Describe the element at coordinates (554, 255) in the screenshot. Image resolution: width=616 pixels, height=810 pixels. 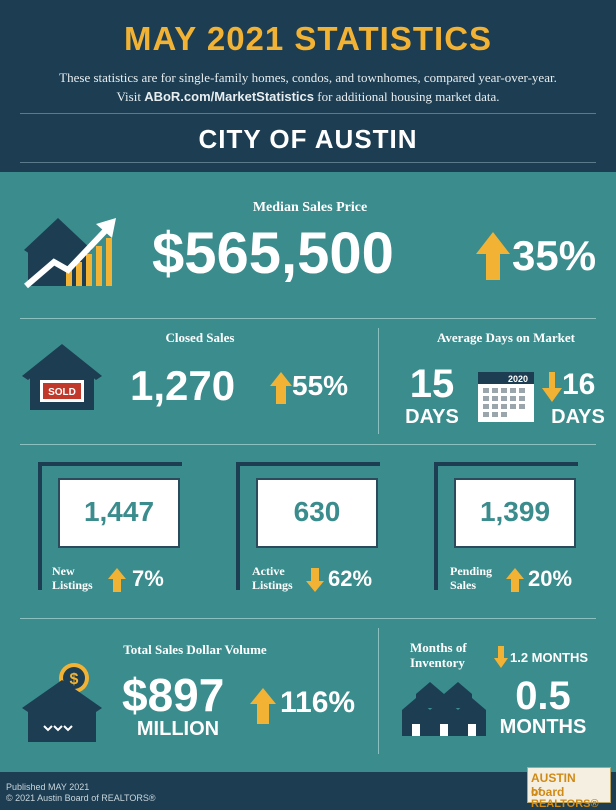
I see `median-price-change: 35%` at that location.